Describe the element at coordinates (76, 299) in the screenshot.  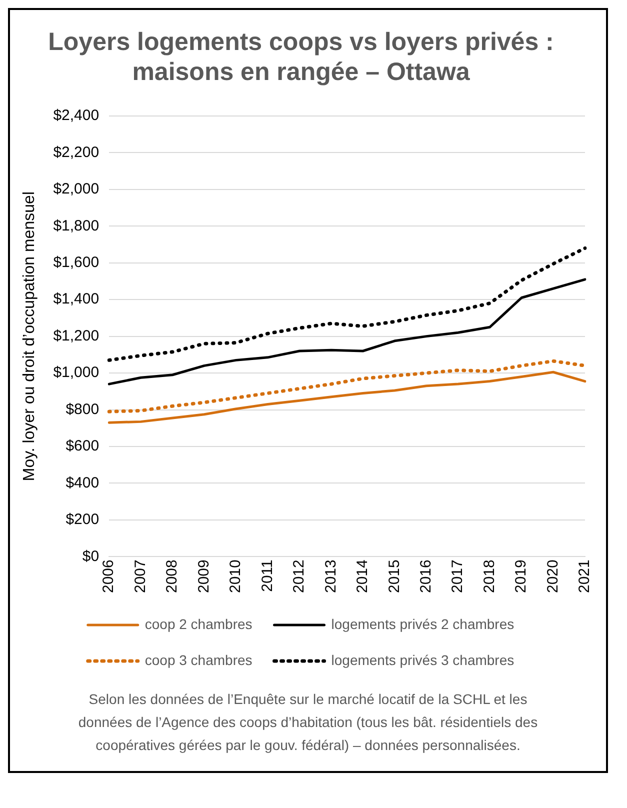
I see `y-tick-label: $1,400` at that location.